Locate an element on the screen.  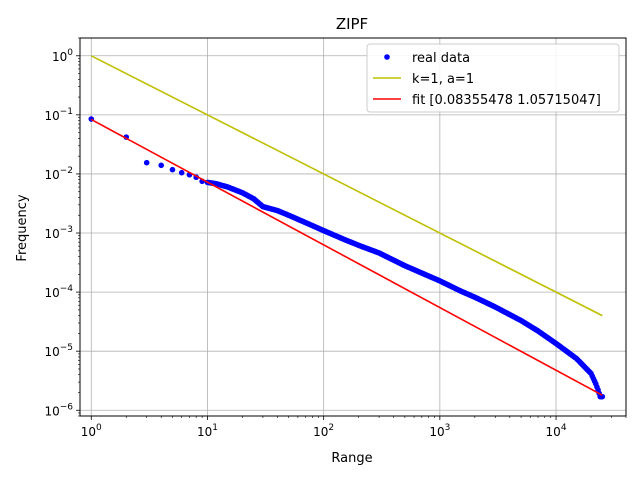
y-tick-label: 10⁻² is located at coordinates (58, 174).